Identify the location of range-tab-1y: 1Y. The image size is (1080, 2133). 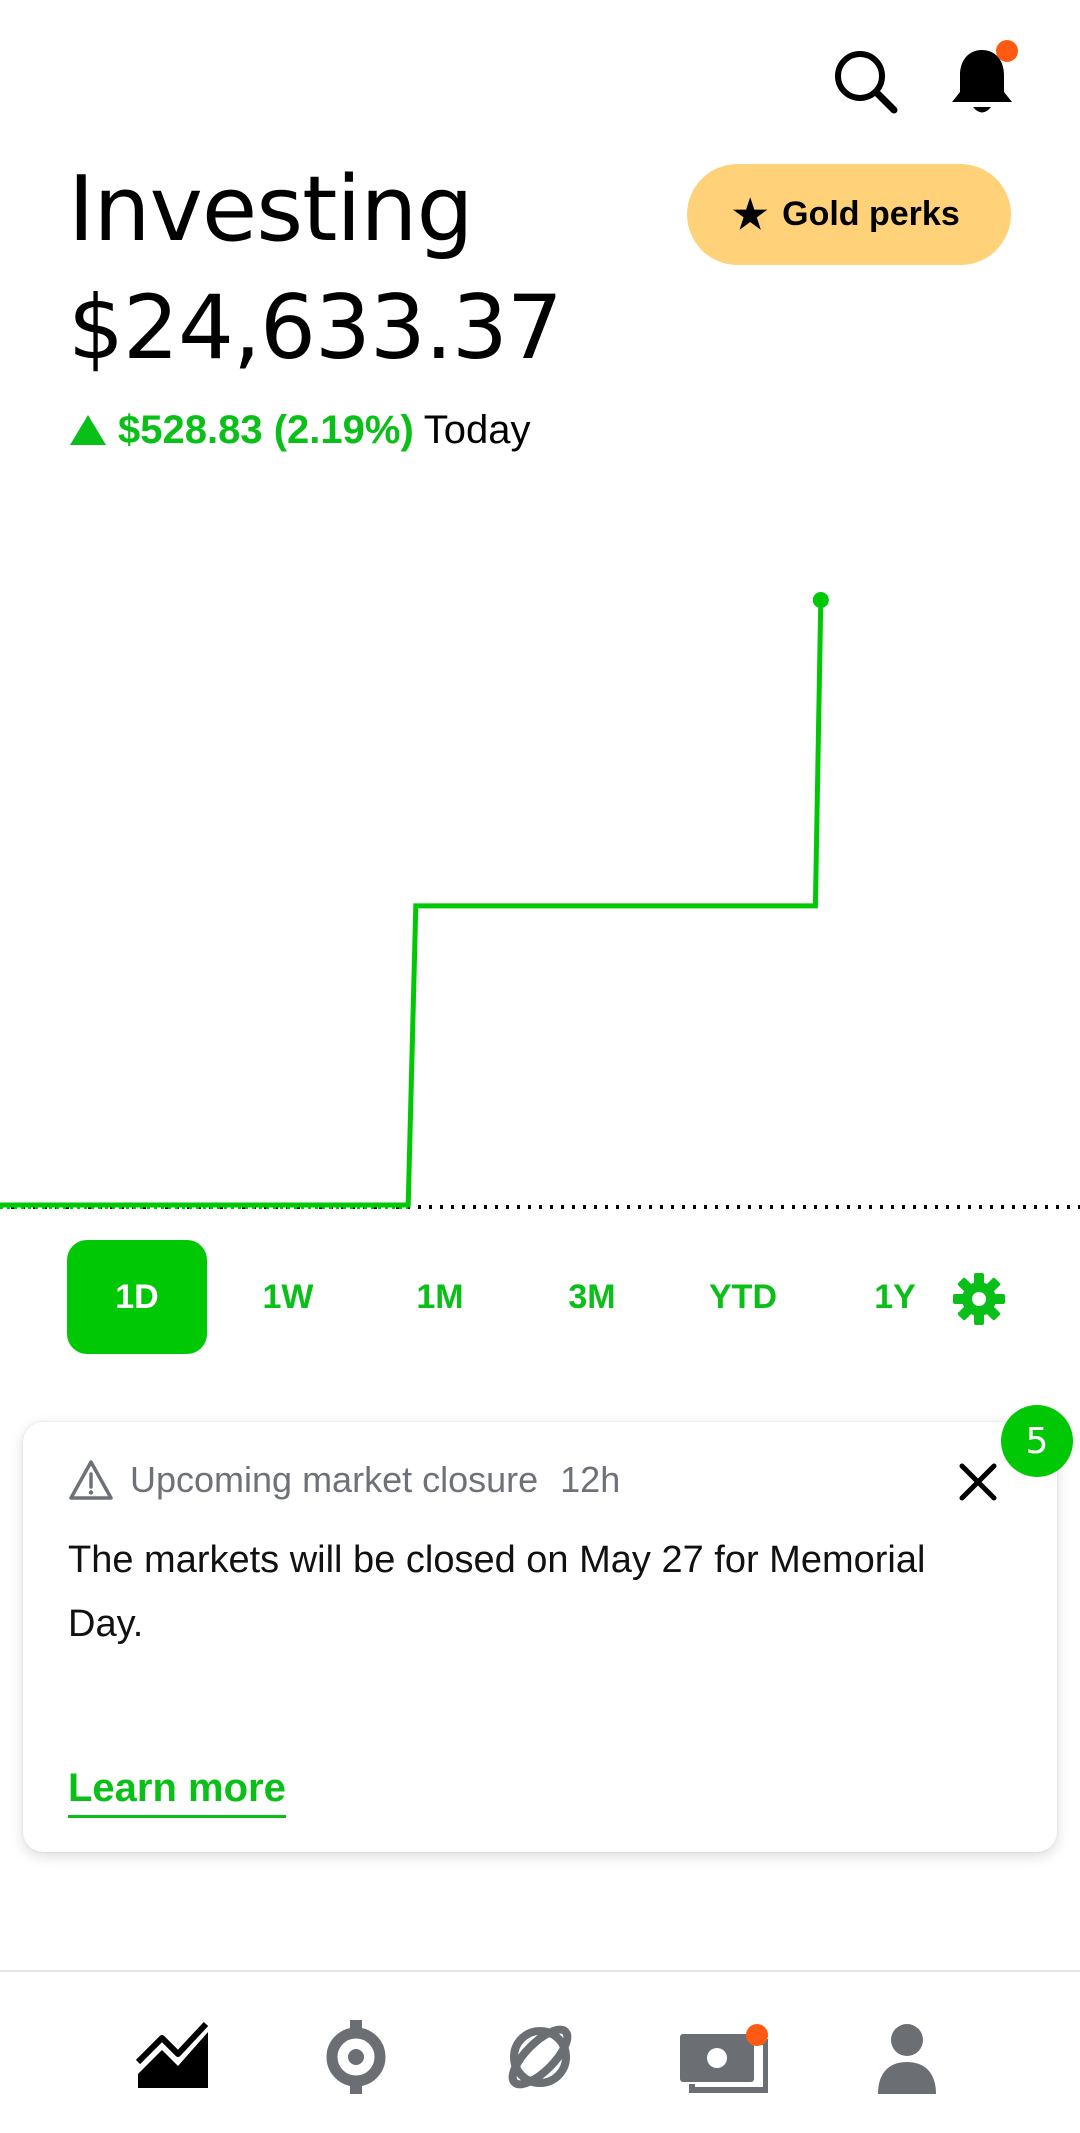
(895, 1296).